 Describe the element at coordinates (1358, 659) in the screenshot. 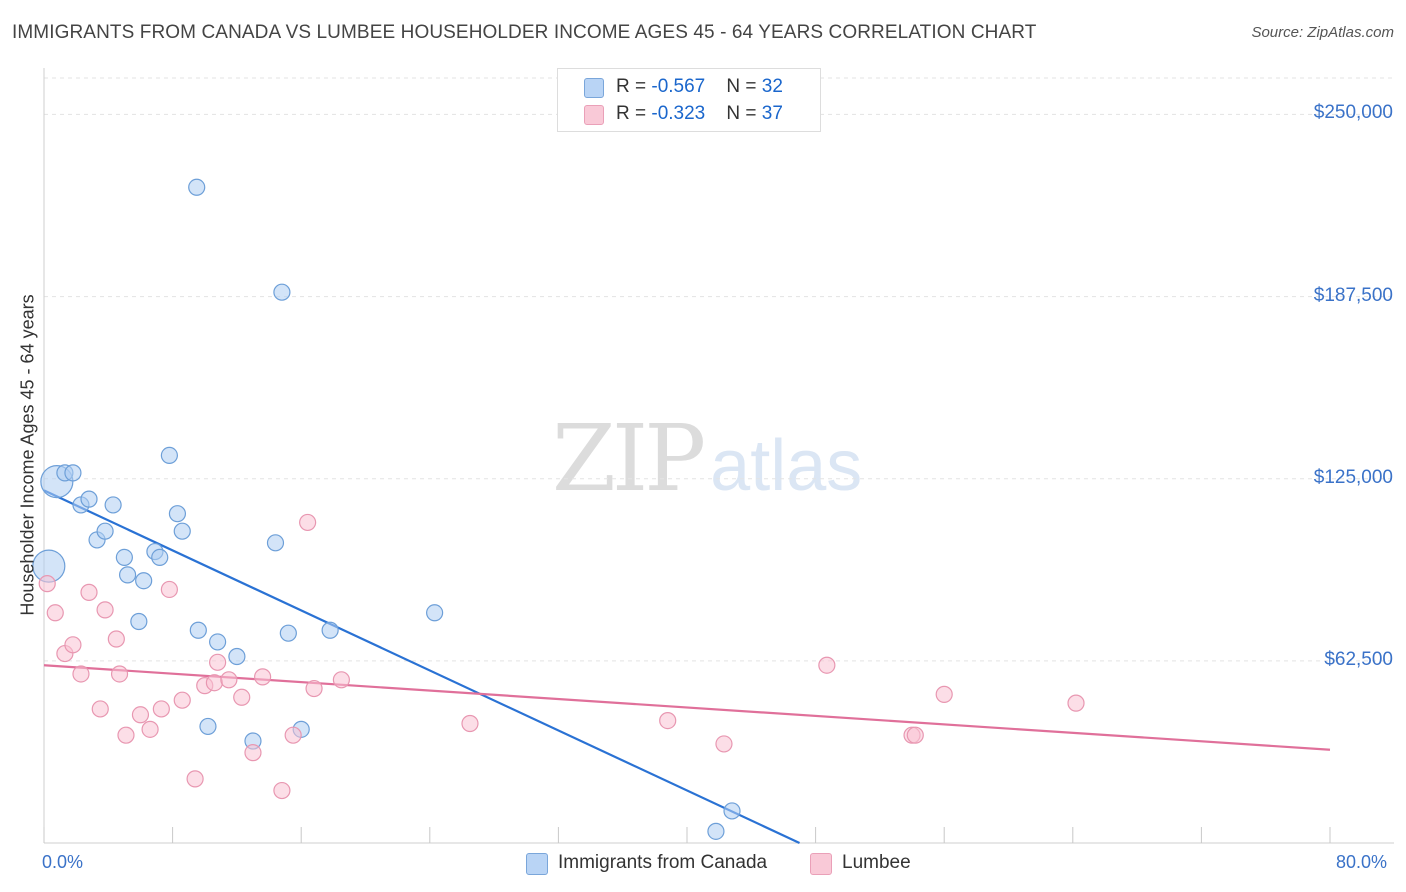

I see `y-tick-label: $62,500` at that location.